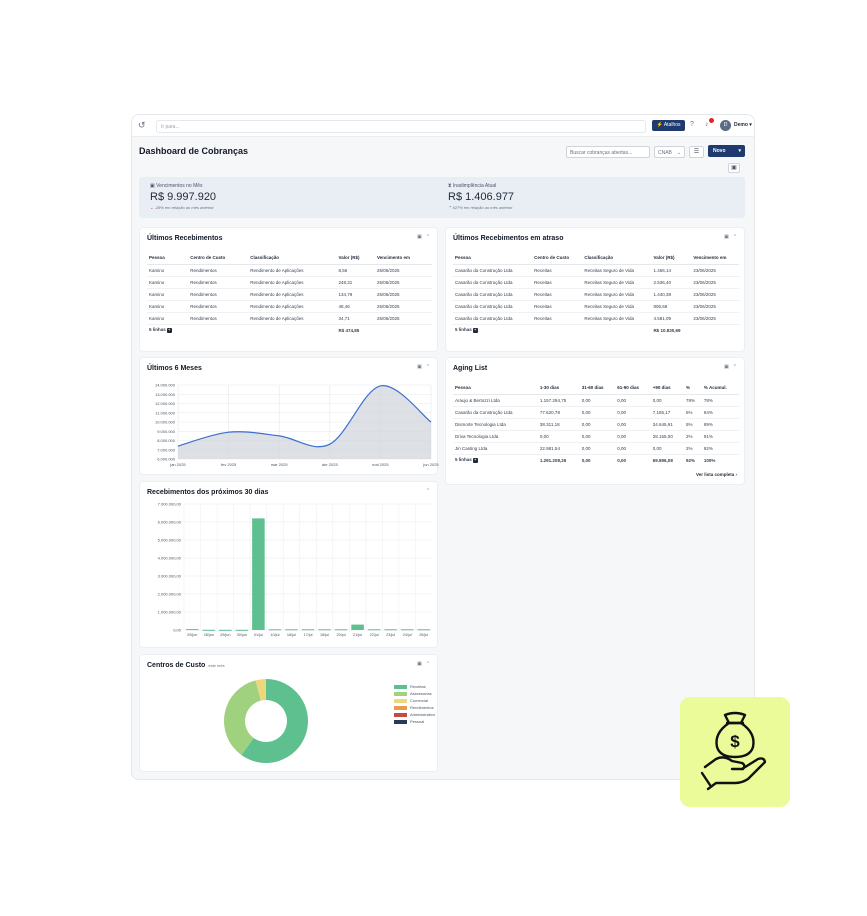 This screenshot has width=867, height=916. Describe the element at coordinates (559, 400) in the screenshot. I see `table-cell: 1.157.294,75` at that location.